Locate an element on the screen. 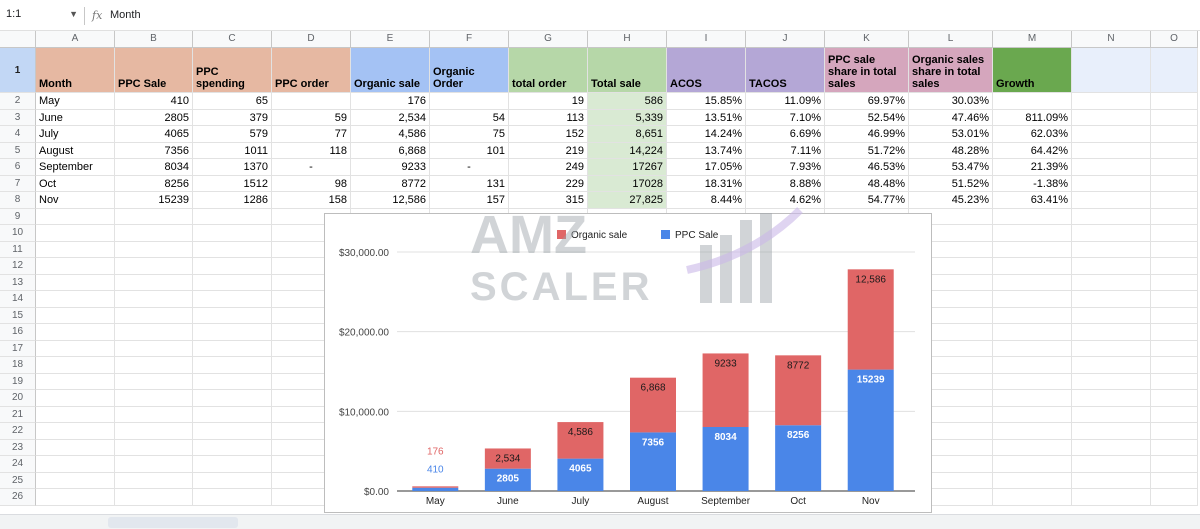 This screenshot has width=1200, height=529. data-cell: 2,534 is located at coordinates (390, 117).